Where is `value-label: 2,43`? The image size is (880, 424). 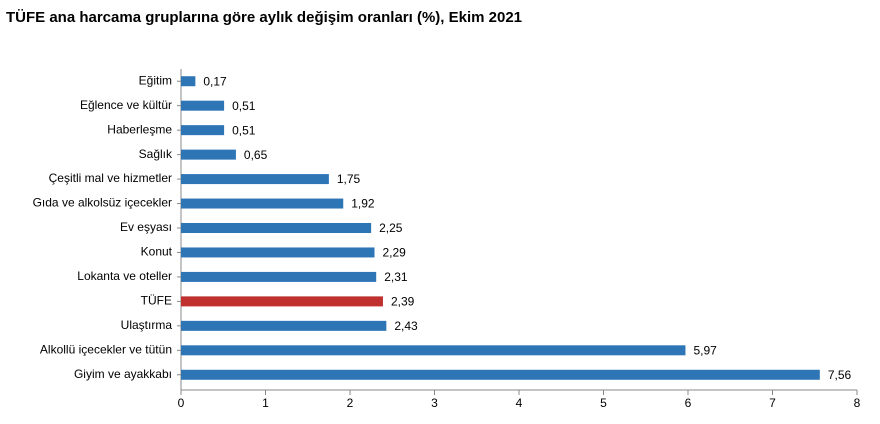 value-label: 2,43 is located at coordinates (406, 326).